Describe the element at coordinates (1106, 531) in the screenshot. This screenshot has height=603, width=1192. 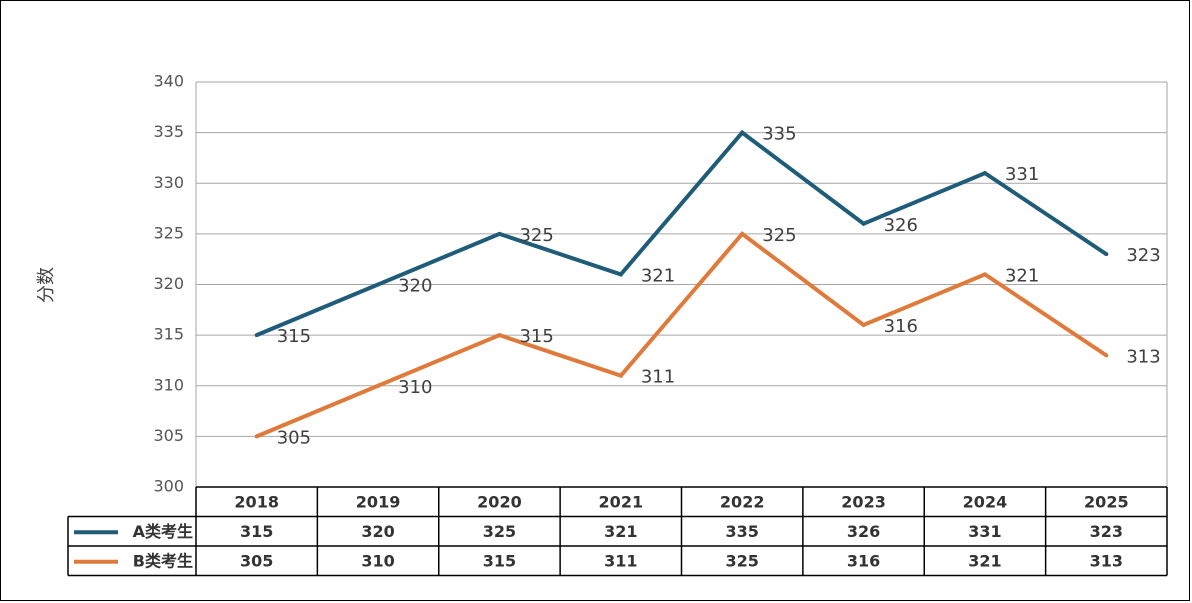
I see `table-cell: 323` at that location.